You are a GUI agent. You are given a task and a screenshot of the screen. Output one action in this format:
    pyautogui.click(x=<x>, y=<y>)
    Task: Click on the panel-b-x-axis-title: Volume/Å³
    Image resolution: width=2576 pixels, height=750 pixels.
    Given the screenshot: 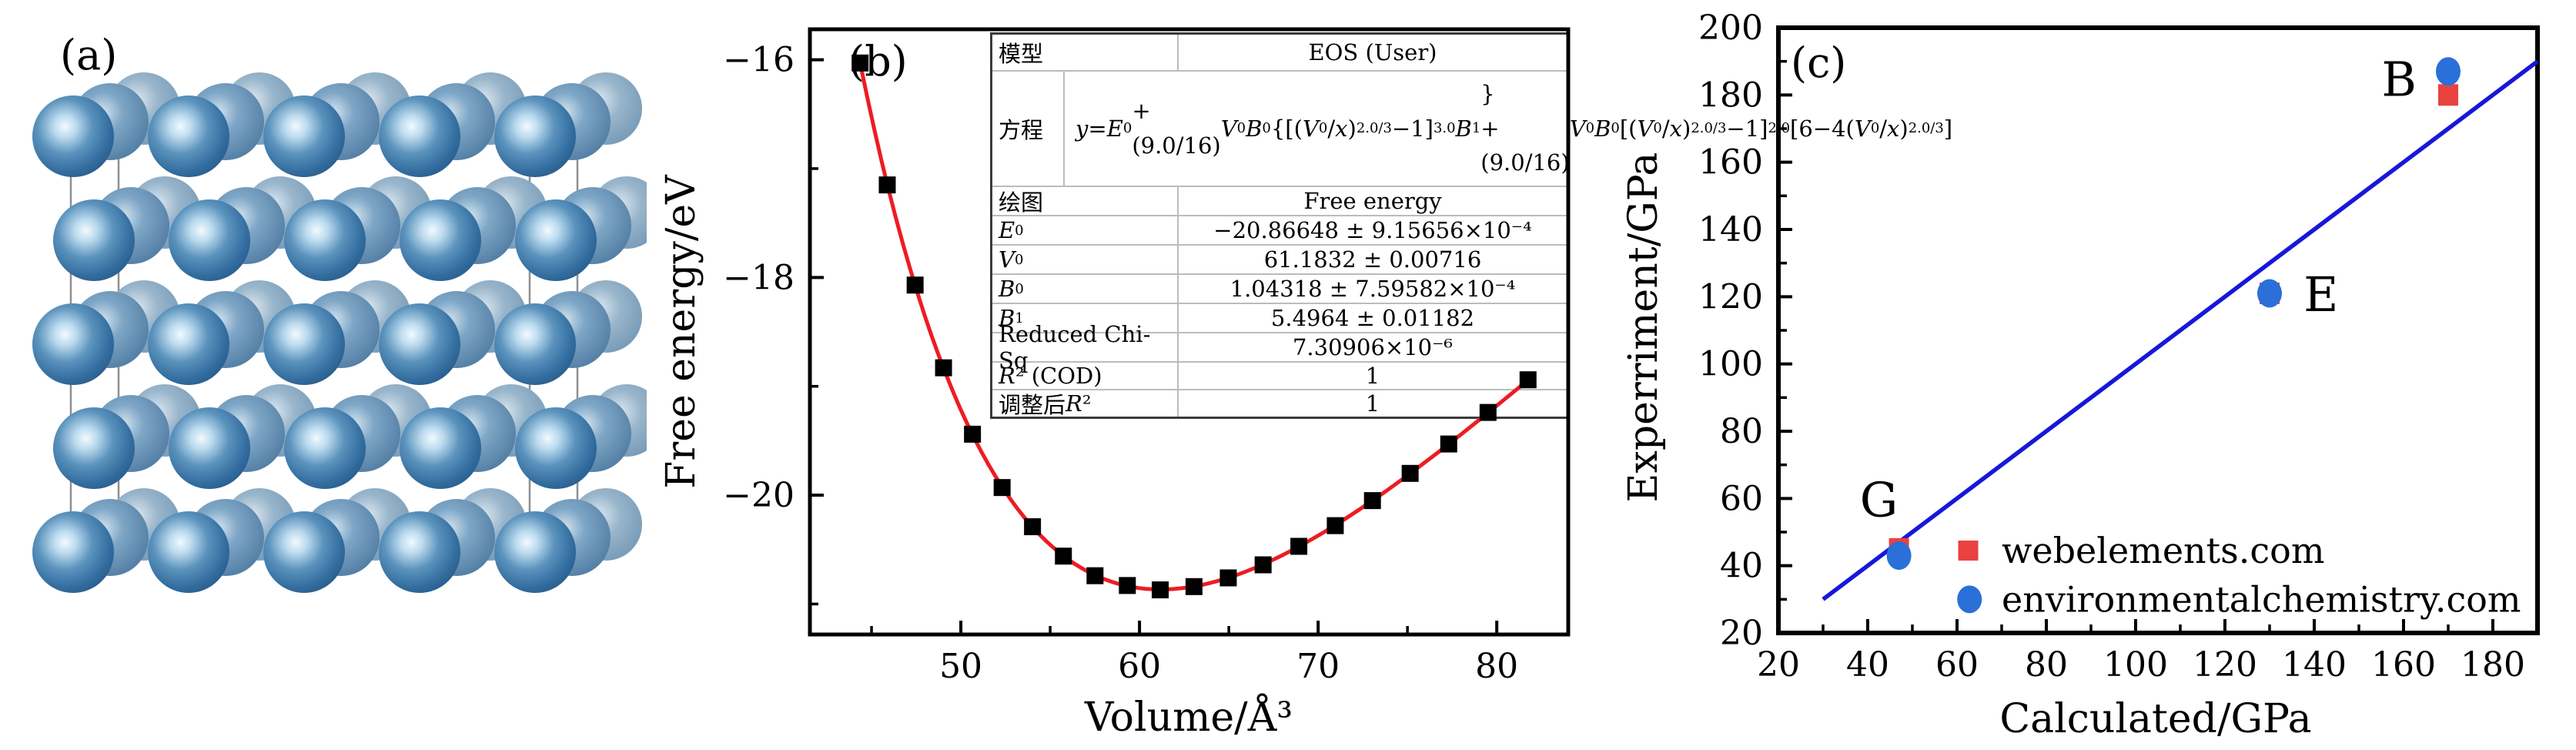 What is the action you would take?
    pyautogui.click(x=1189, y=718)
    